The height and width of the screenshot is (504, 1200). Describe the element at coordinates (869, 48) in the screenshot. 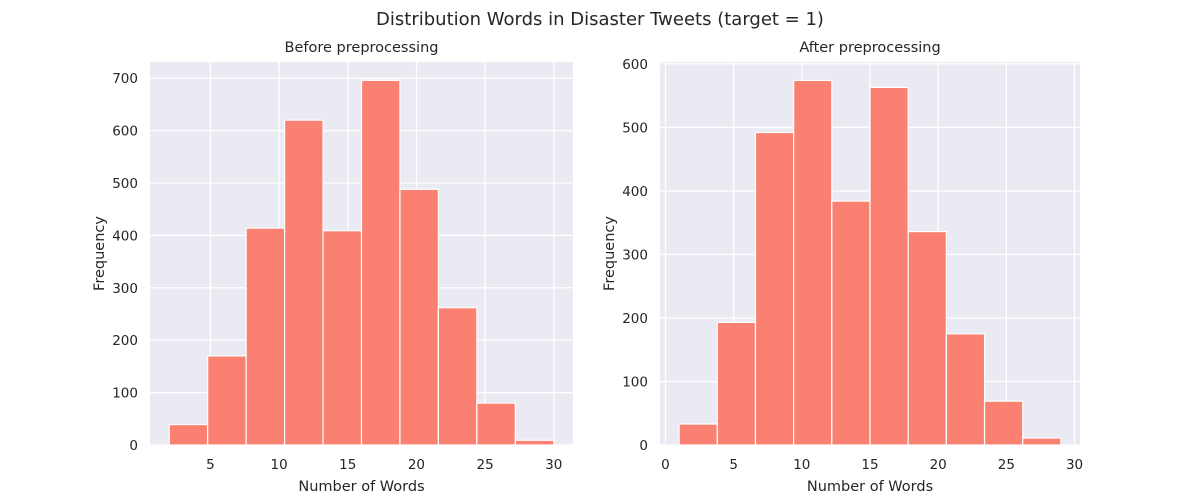

I see `subplot-title-after: After preprocessing` at that location.